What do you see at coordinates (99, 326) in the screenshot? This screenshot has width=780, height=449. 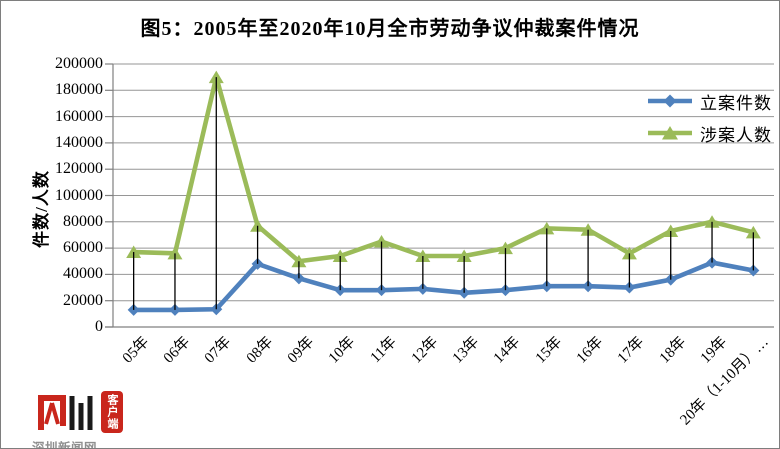 I see `y-tick-label: 0` at bounding box center [99, 326].